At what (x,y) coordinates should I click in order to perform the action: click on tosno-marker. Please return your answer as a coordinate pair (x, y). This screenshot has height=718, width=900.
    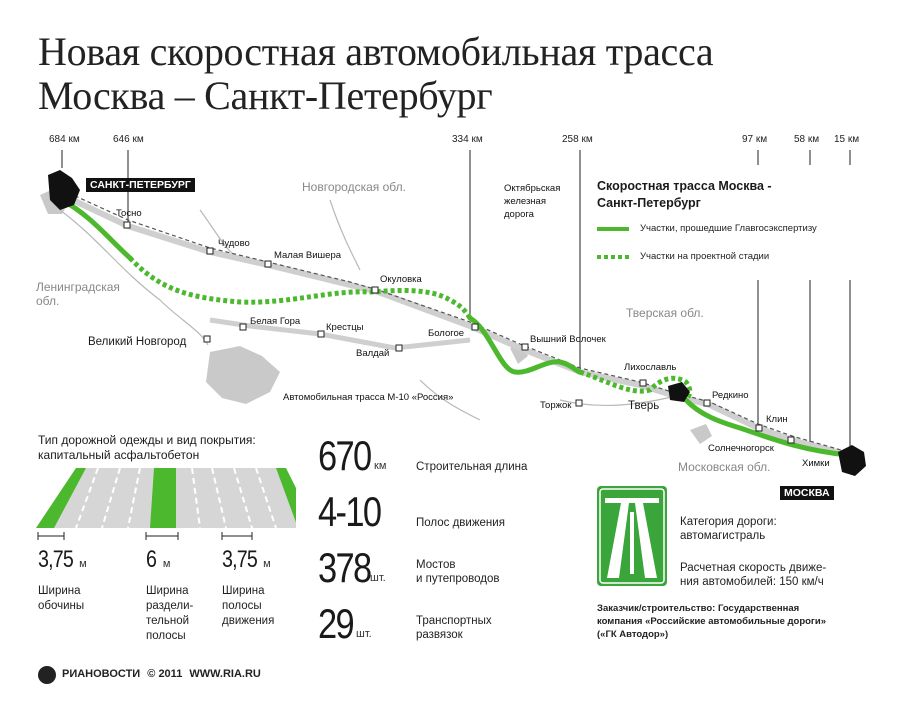
    Looking at the image, I should click on (127, 225).